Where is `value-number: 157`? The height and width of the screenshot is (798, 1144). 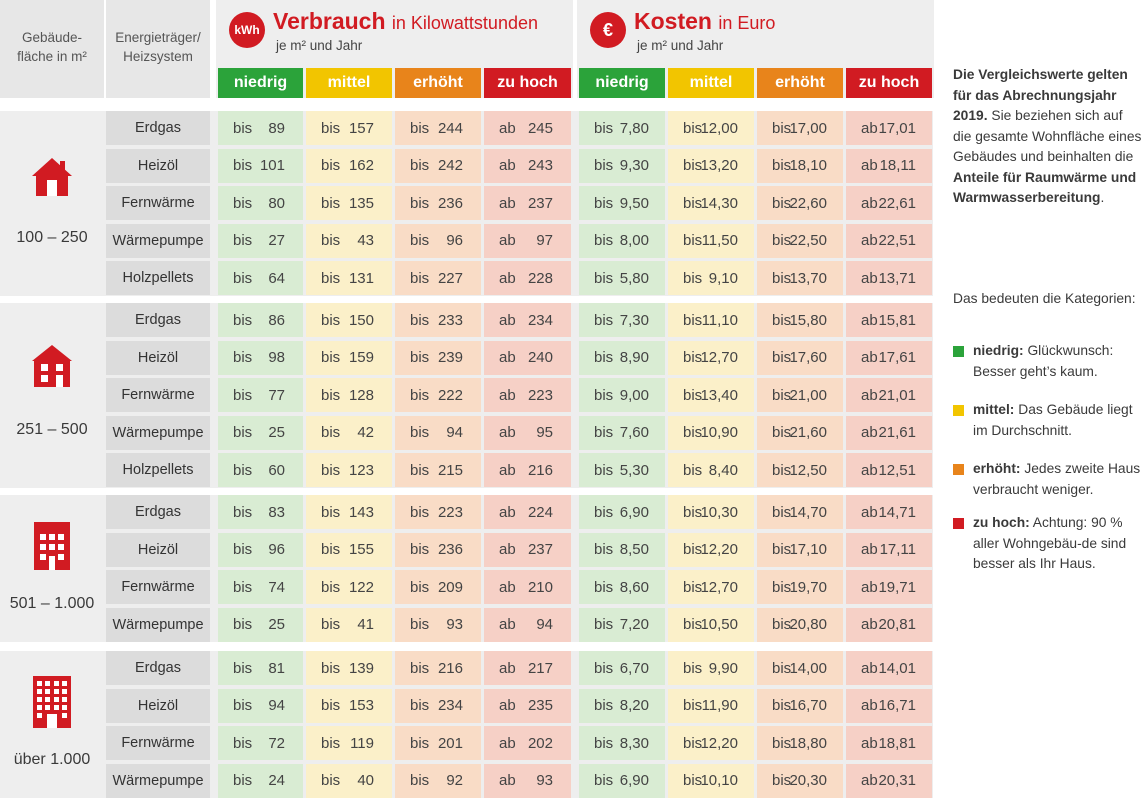 value-number: 157 is located at coordinates (361, 128).